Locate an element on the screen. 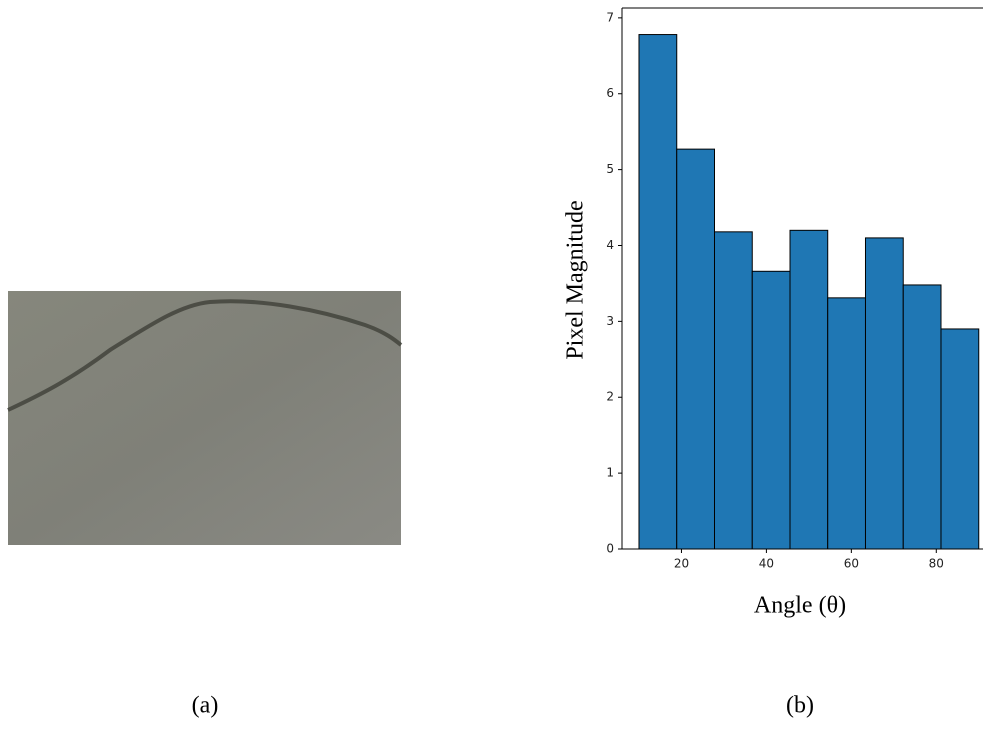  y-tick-label: 7 is located at coordinates (610, 17).